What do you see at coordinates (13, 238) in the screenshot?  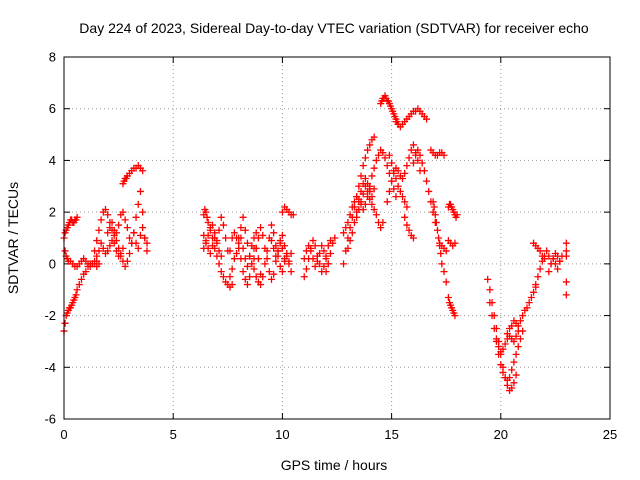 I see `y-axis-label: SDTVAR / TECUs` at bounding box center [13, 238].